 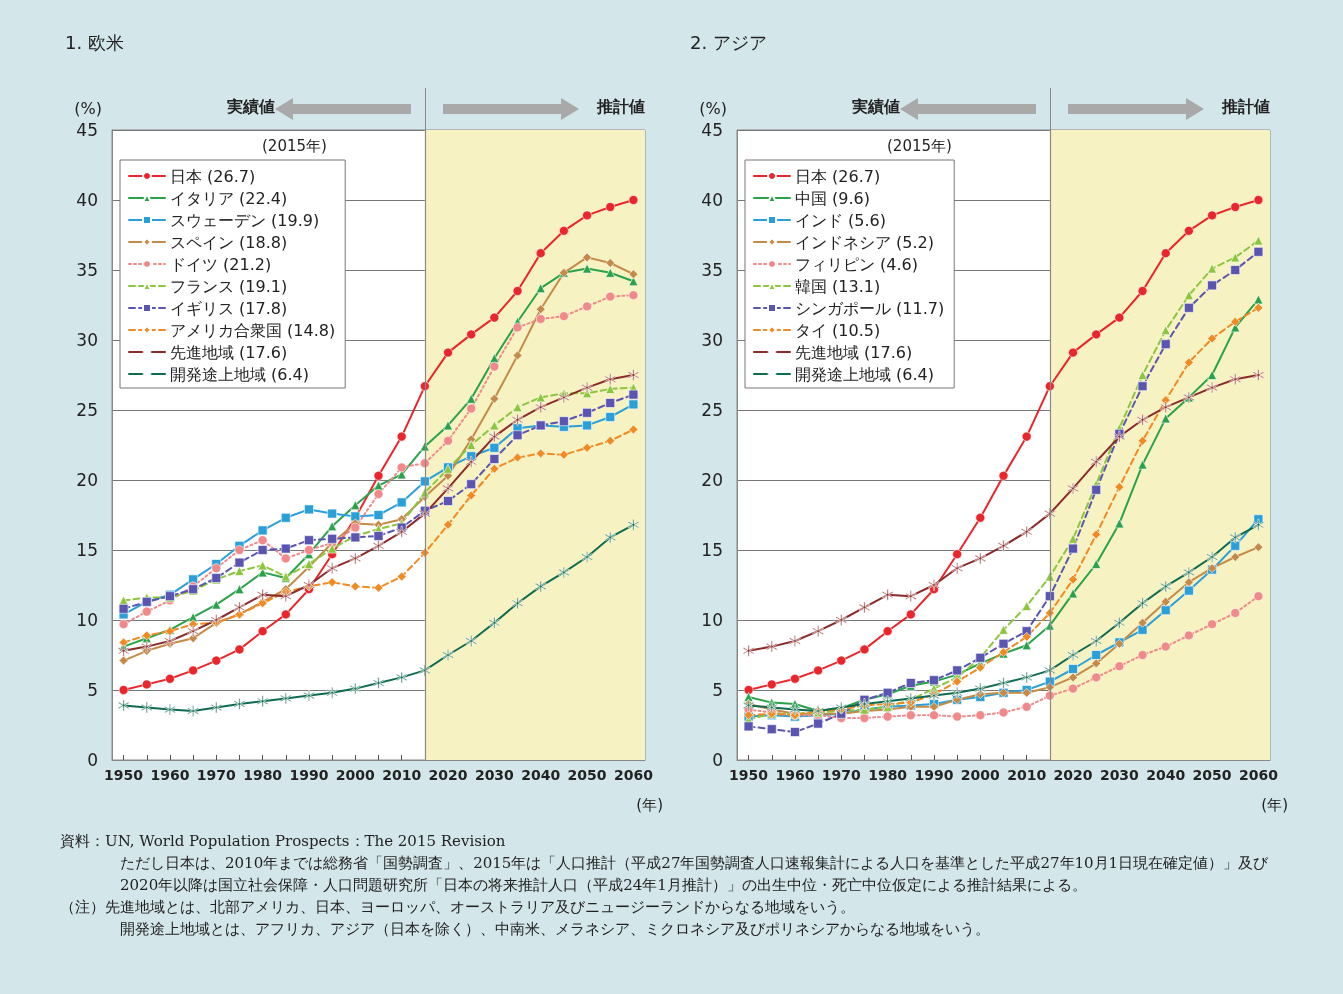 I want to click on legend-label: イタリア (22.4), so click(x=229, y=198).